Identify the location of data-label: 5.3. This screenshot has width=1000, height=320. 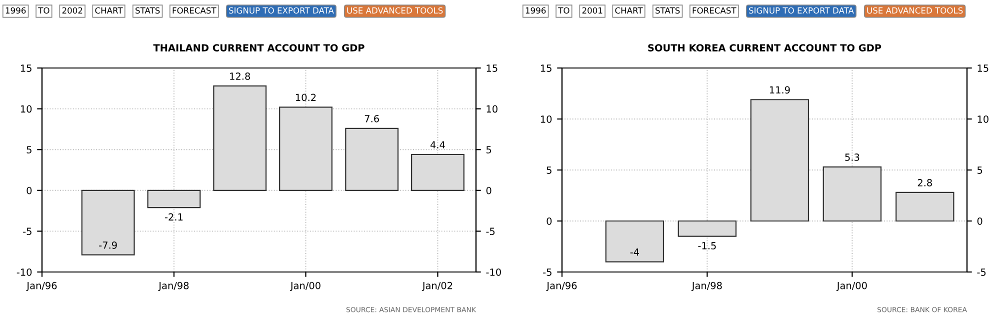
(852, 157).